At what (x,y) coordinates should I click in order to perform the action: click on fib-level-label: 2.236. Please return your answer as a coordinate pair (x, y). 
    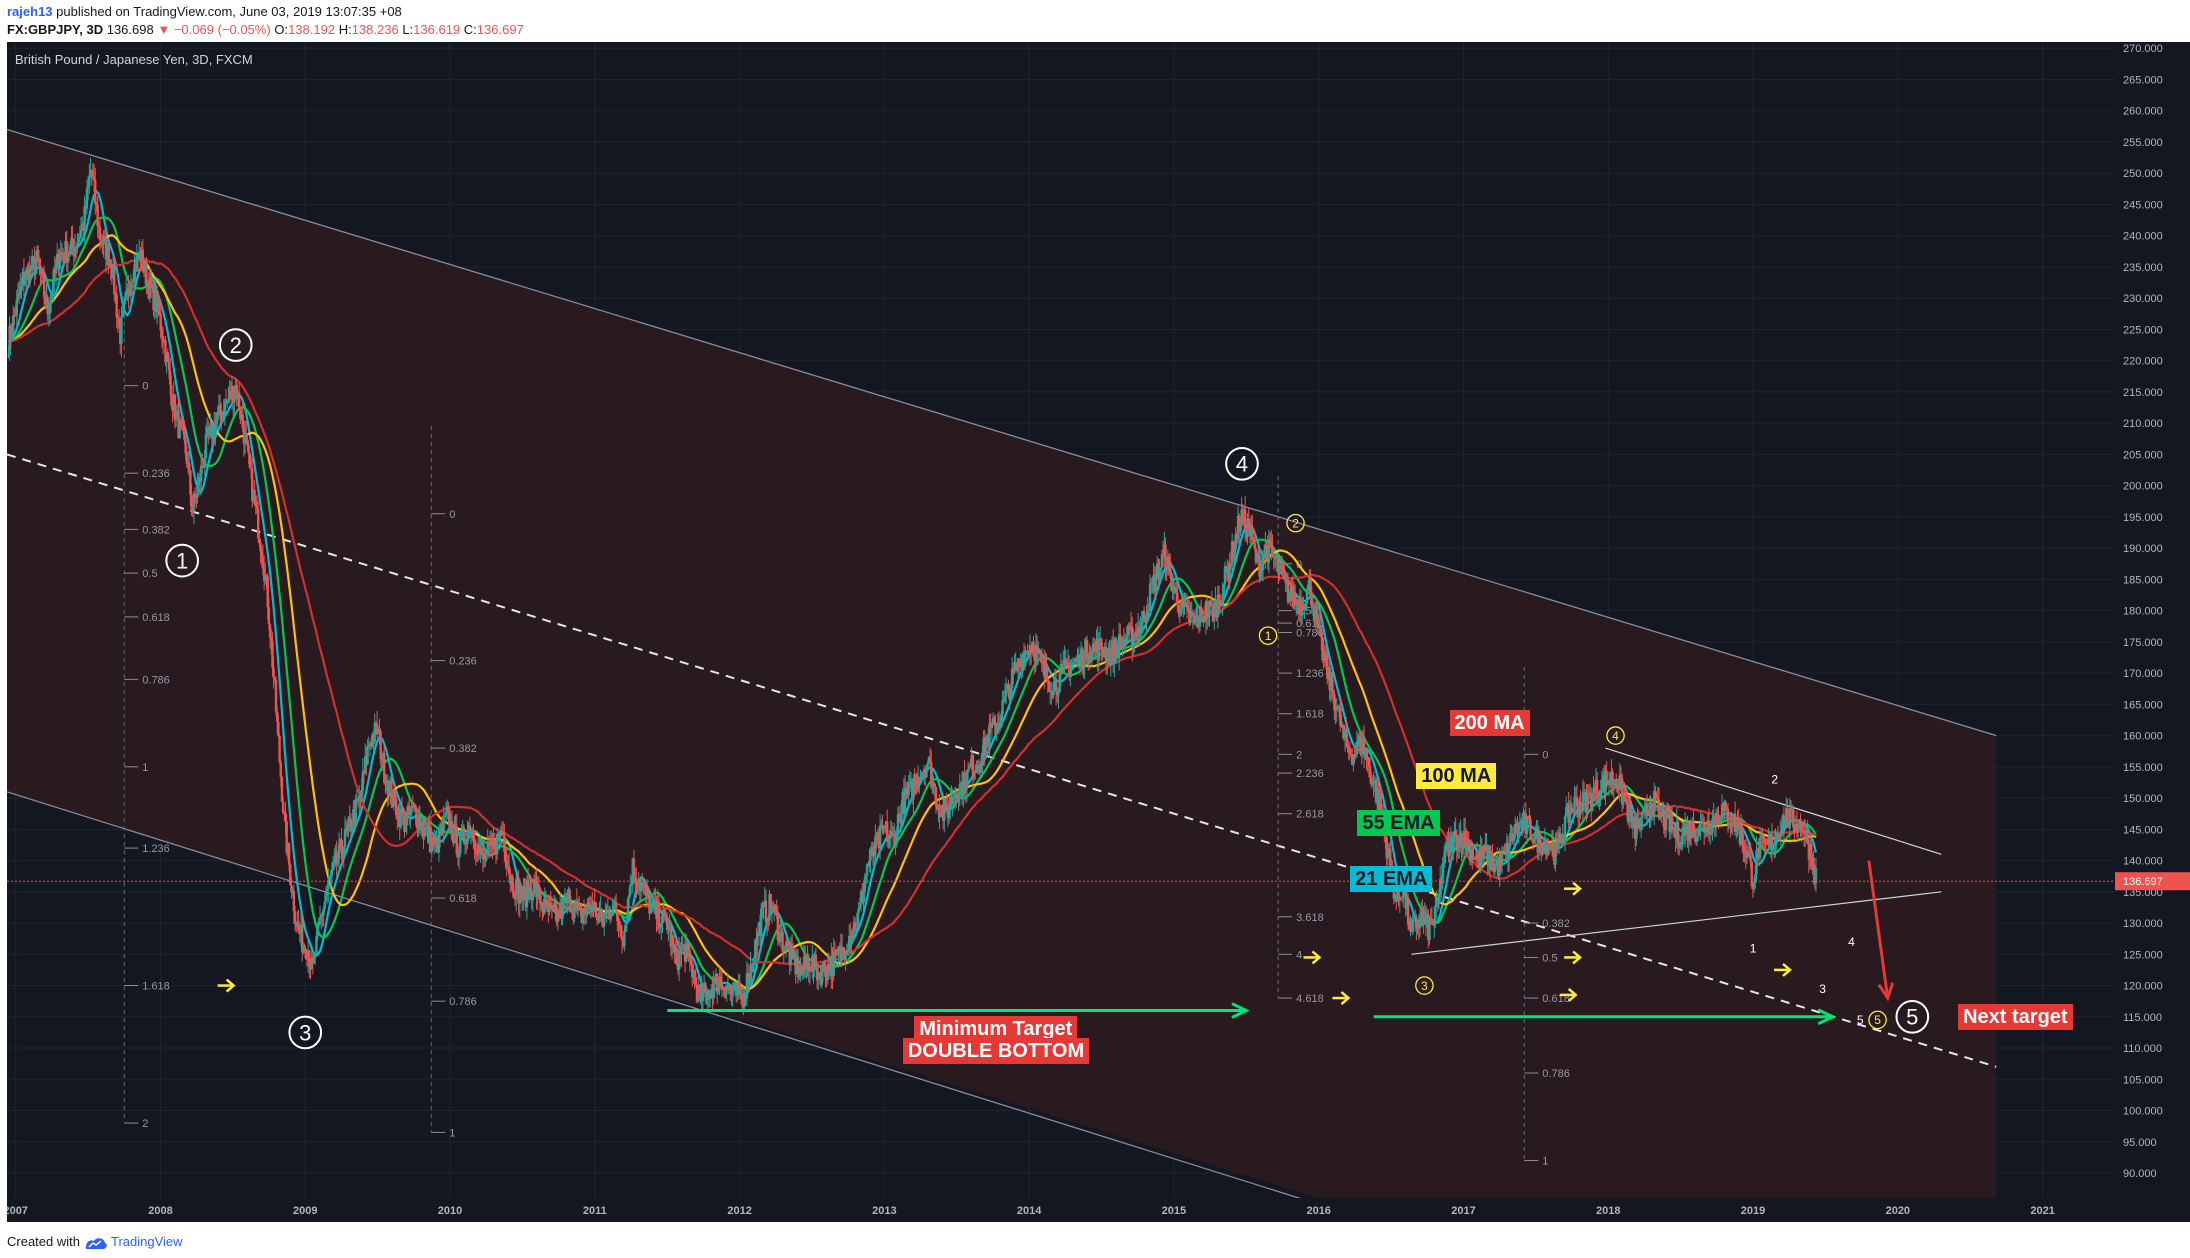
    Looking at the image, I should click on (1310, 774).